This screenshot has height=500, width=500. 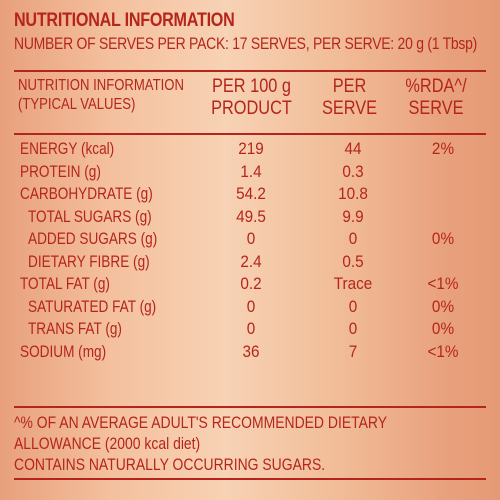 What do you see at coordinates (349, 86) in the screenshot?
I see `header-col3-line1: PER` at bounding box center [349, 86].